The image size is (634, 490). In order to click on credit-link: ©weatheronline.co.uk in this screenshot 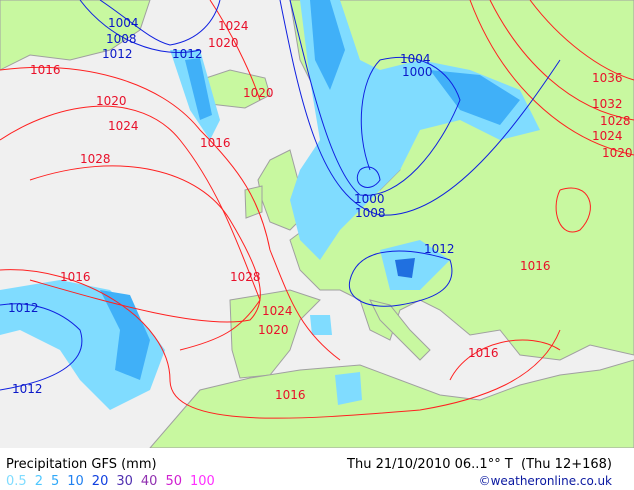, I will do `click(545, 481)`.